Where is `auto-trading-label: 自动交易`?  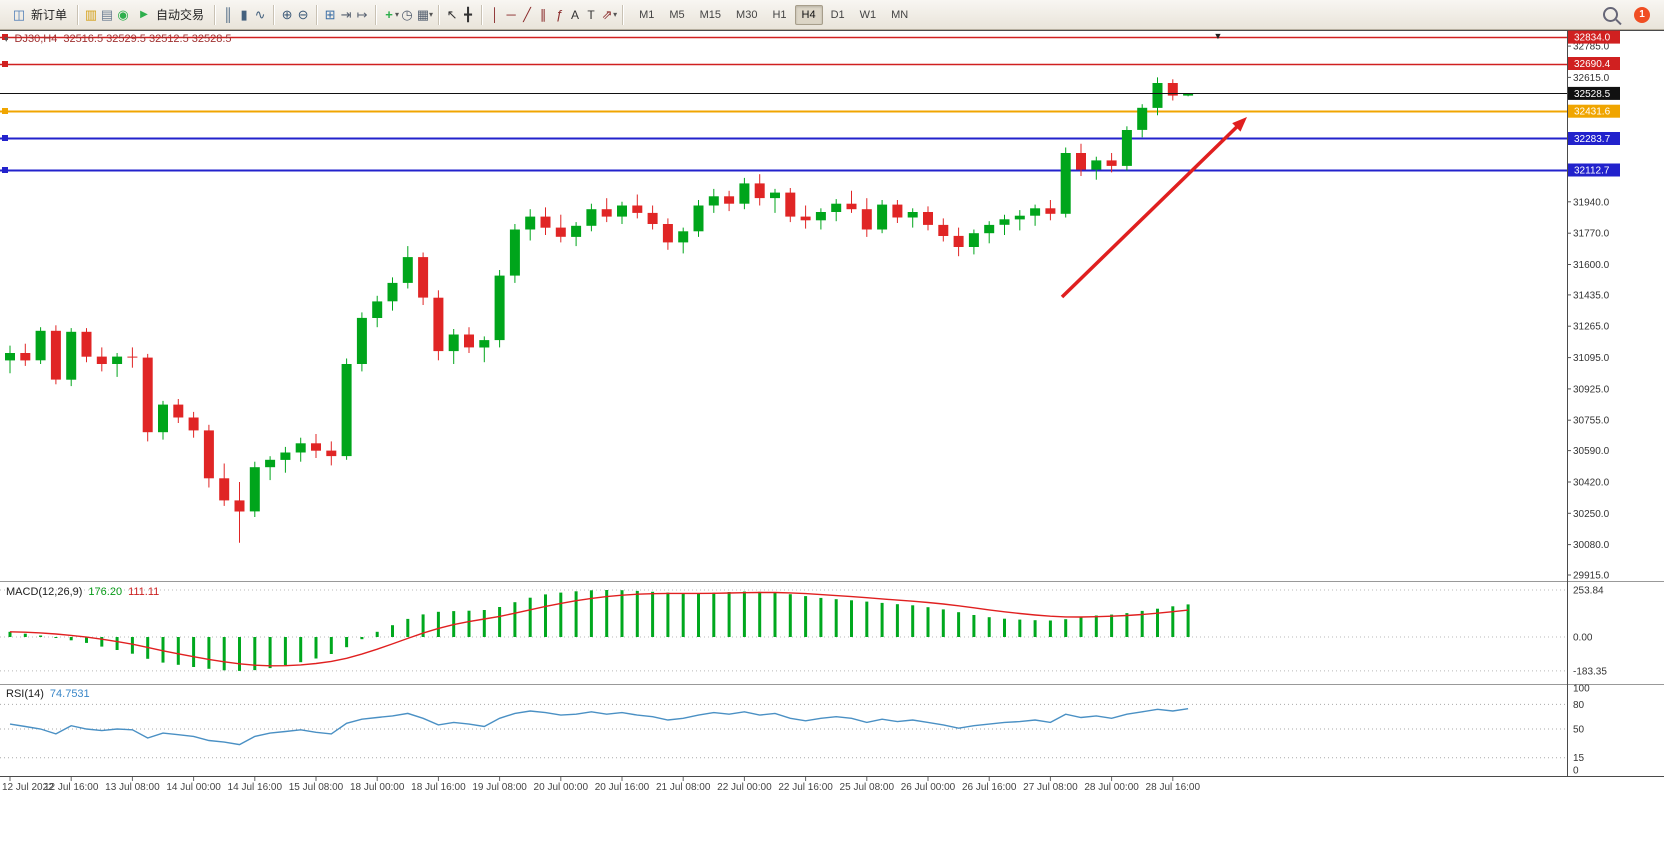
auto-trading-label: 自动交易 is located at coordinates (180, 15).